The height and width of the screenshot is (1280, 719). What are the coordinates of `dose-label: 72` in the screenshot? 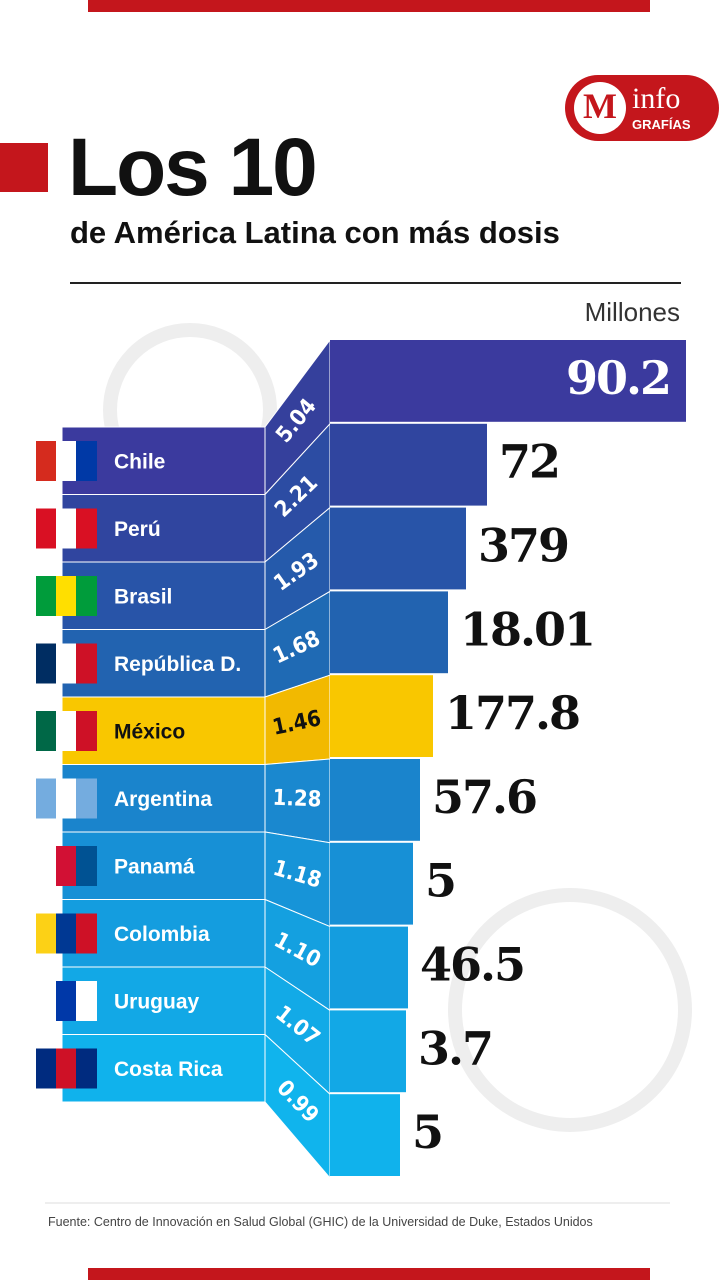 It's located at (529, 462).